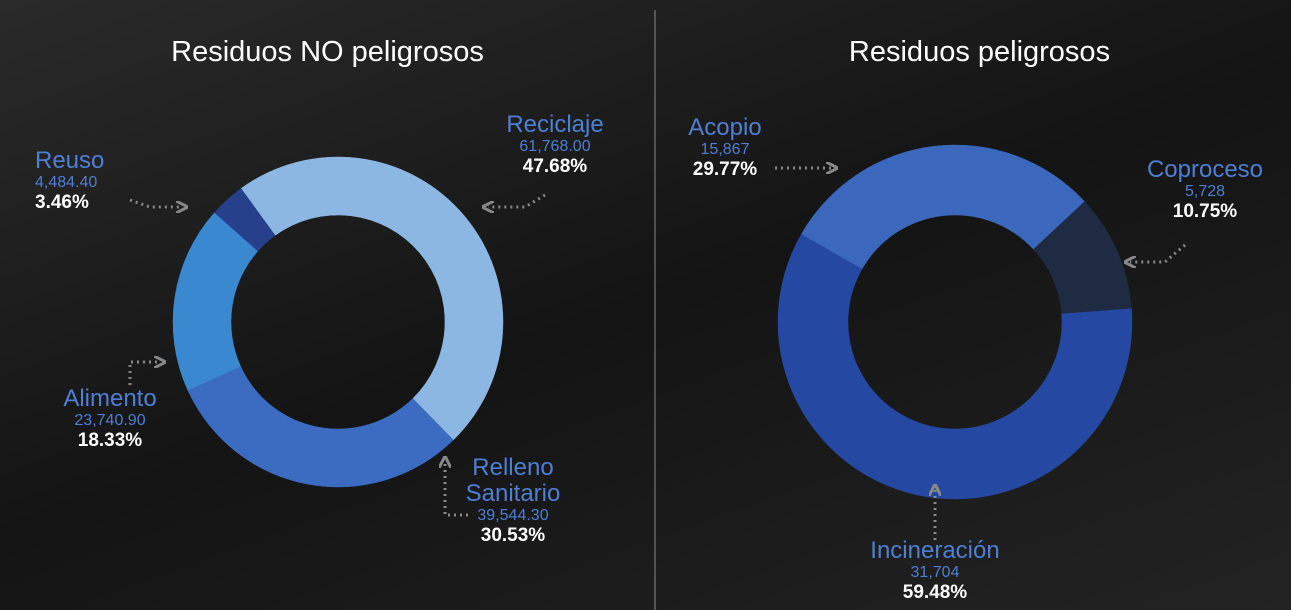 This screenshot has width=1291, height=610. I want to click on segment-label: Incineración 31,704 59.48%, so click(935, 570).